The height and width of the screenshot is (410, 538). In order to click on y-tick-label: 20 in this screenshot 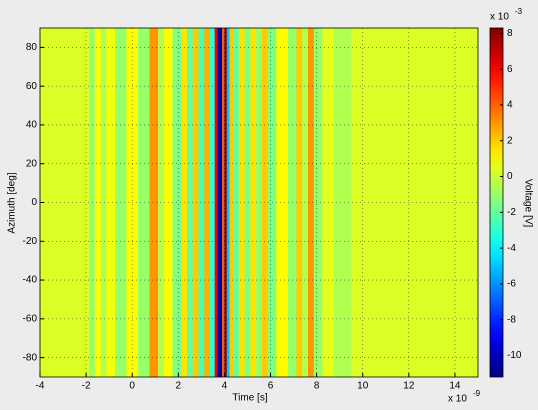, I will do `click(32, 163)`.